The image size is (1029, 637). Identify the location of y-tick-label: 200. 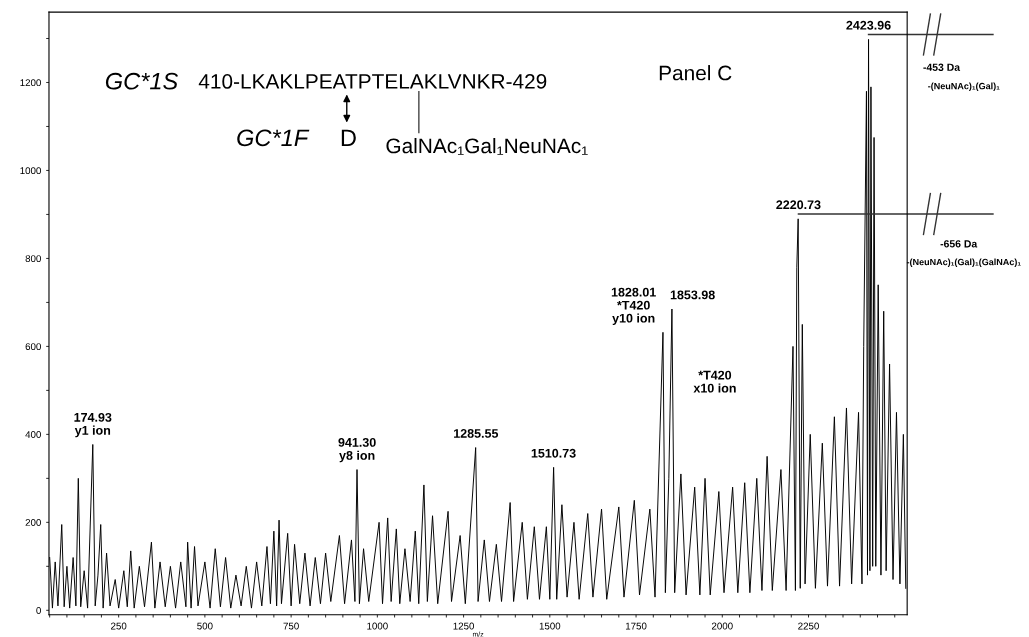
(33, 522).